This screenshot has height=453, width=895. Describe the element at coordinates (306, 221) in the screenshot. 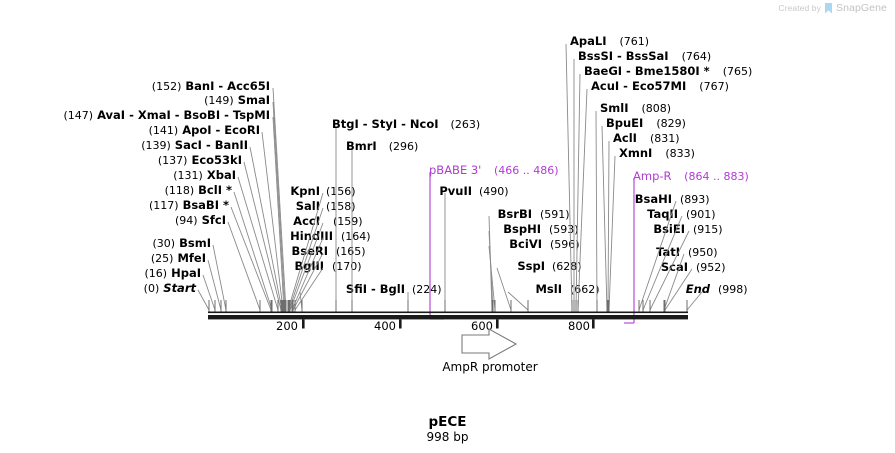

I see `site-names: AccI` at that location.